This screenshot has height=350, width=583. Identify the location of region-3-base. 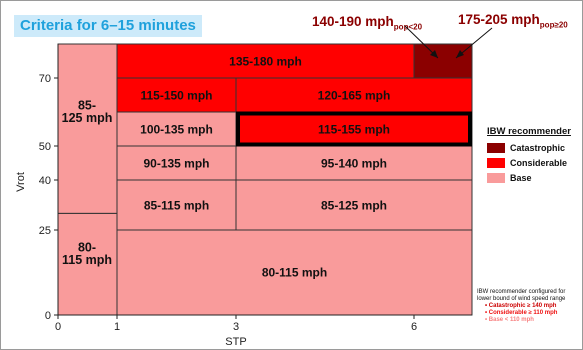
(176, 205).